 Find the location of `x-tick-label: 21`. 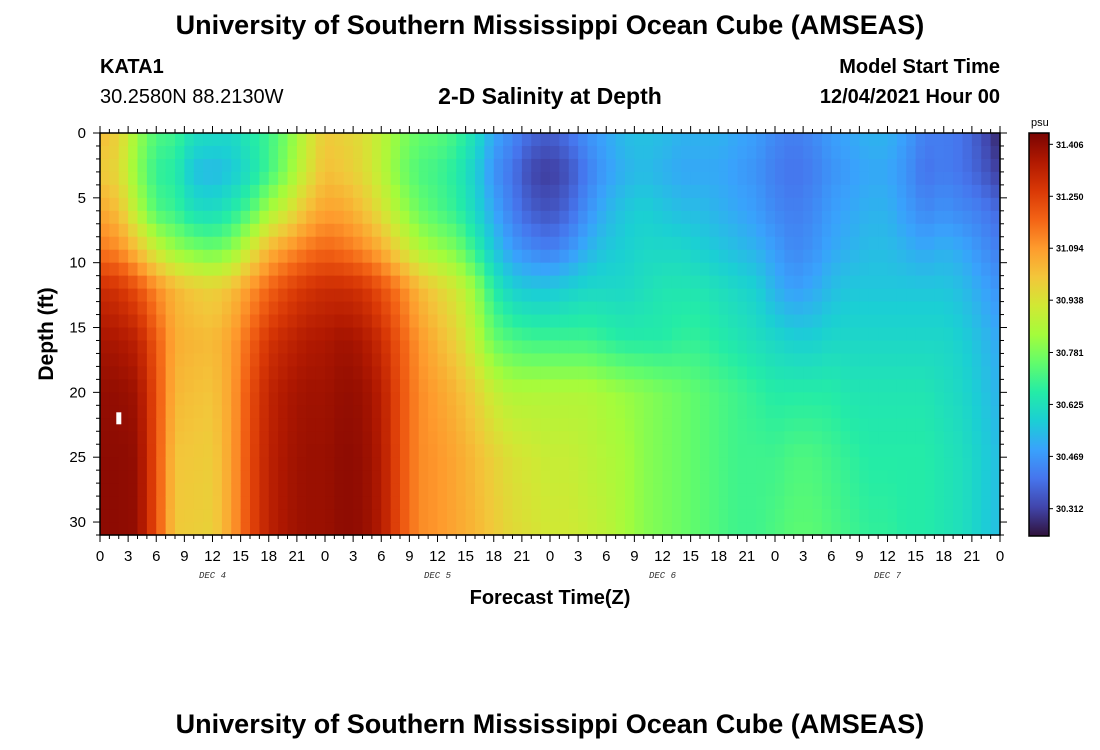

x-tick-label: 21 is located at coordinates (297, 556).